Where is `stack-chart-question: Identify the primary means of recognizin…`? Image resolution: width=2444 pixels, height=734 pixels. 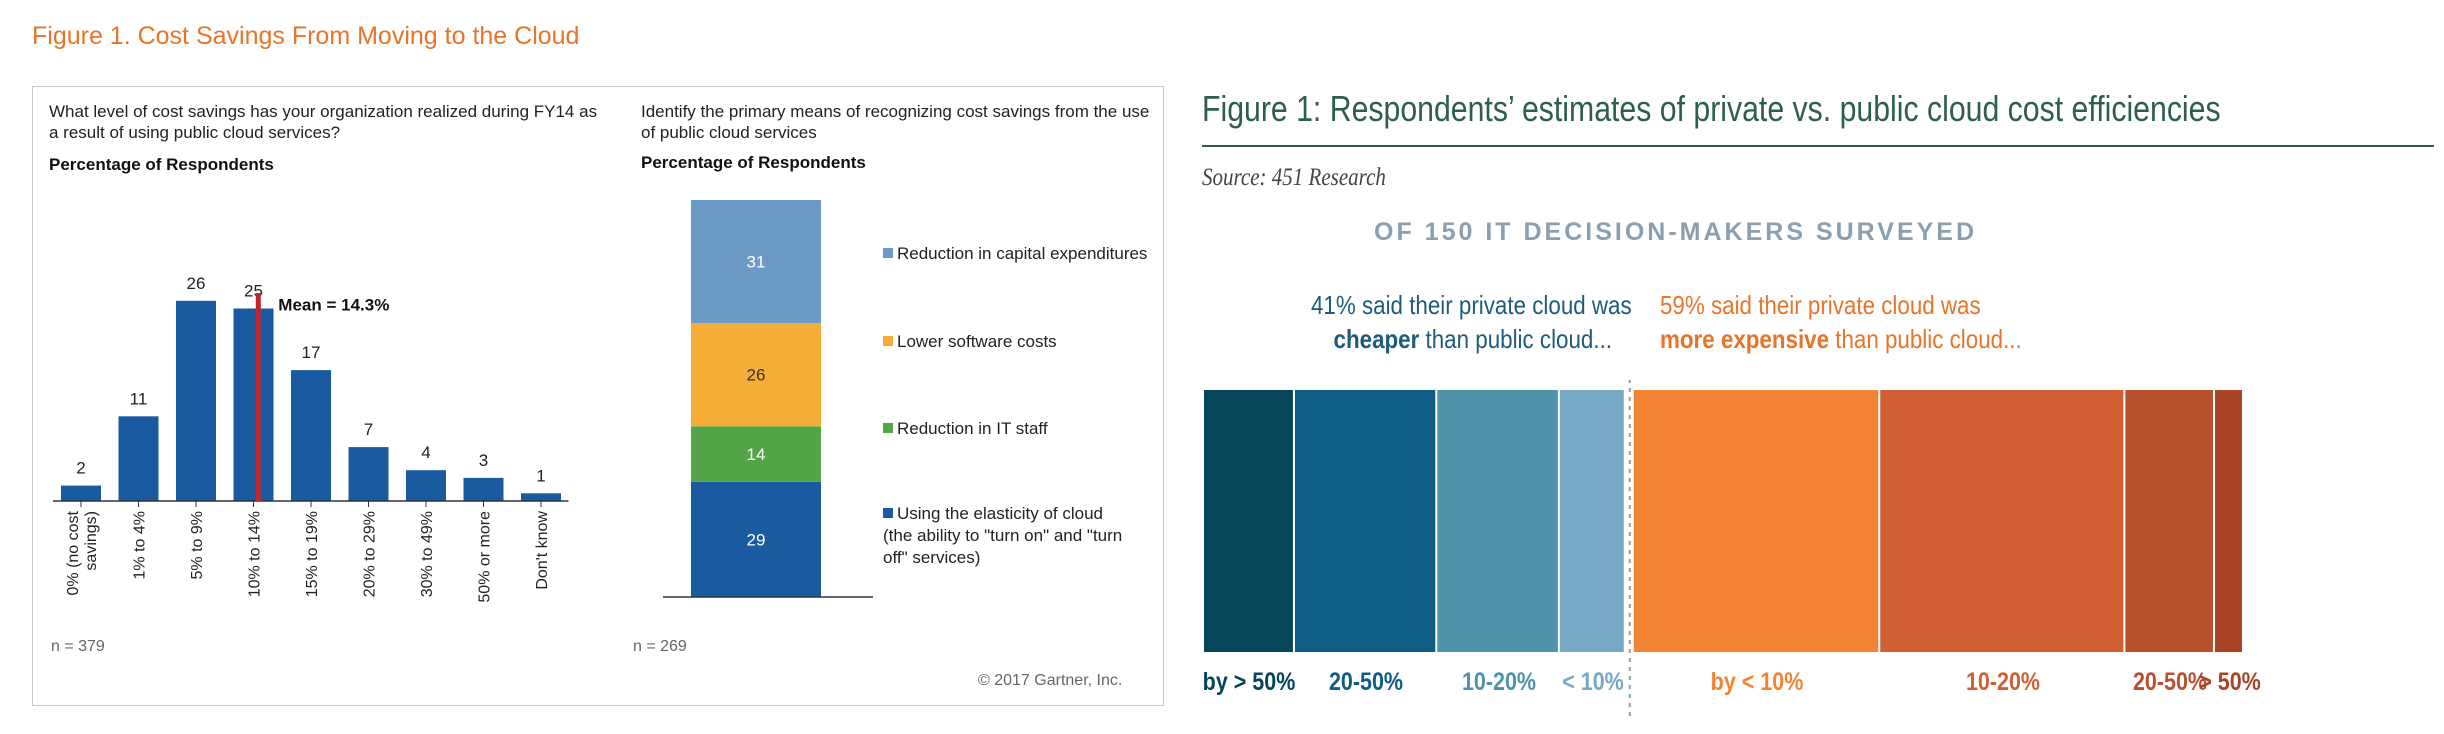 stack-chart-question: Identify the primary means of recognizin… is located at coordinates (895, 122).